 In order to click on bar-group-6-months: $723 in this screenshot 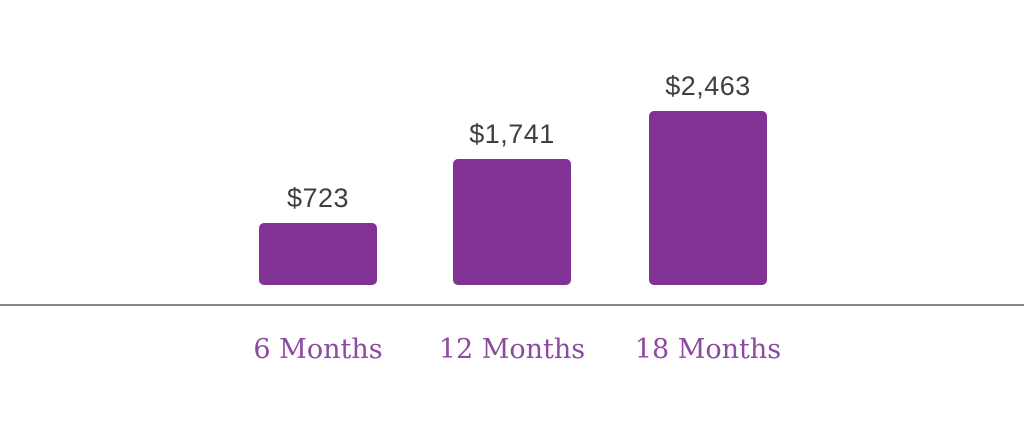, I will do `click(318, 234)`.